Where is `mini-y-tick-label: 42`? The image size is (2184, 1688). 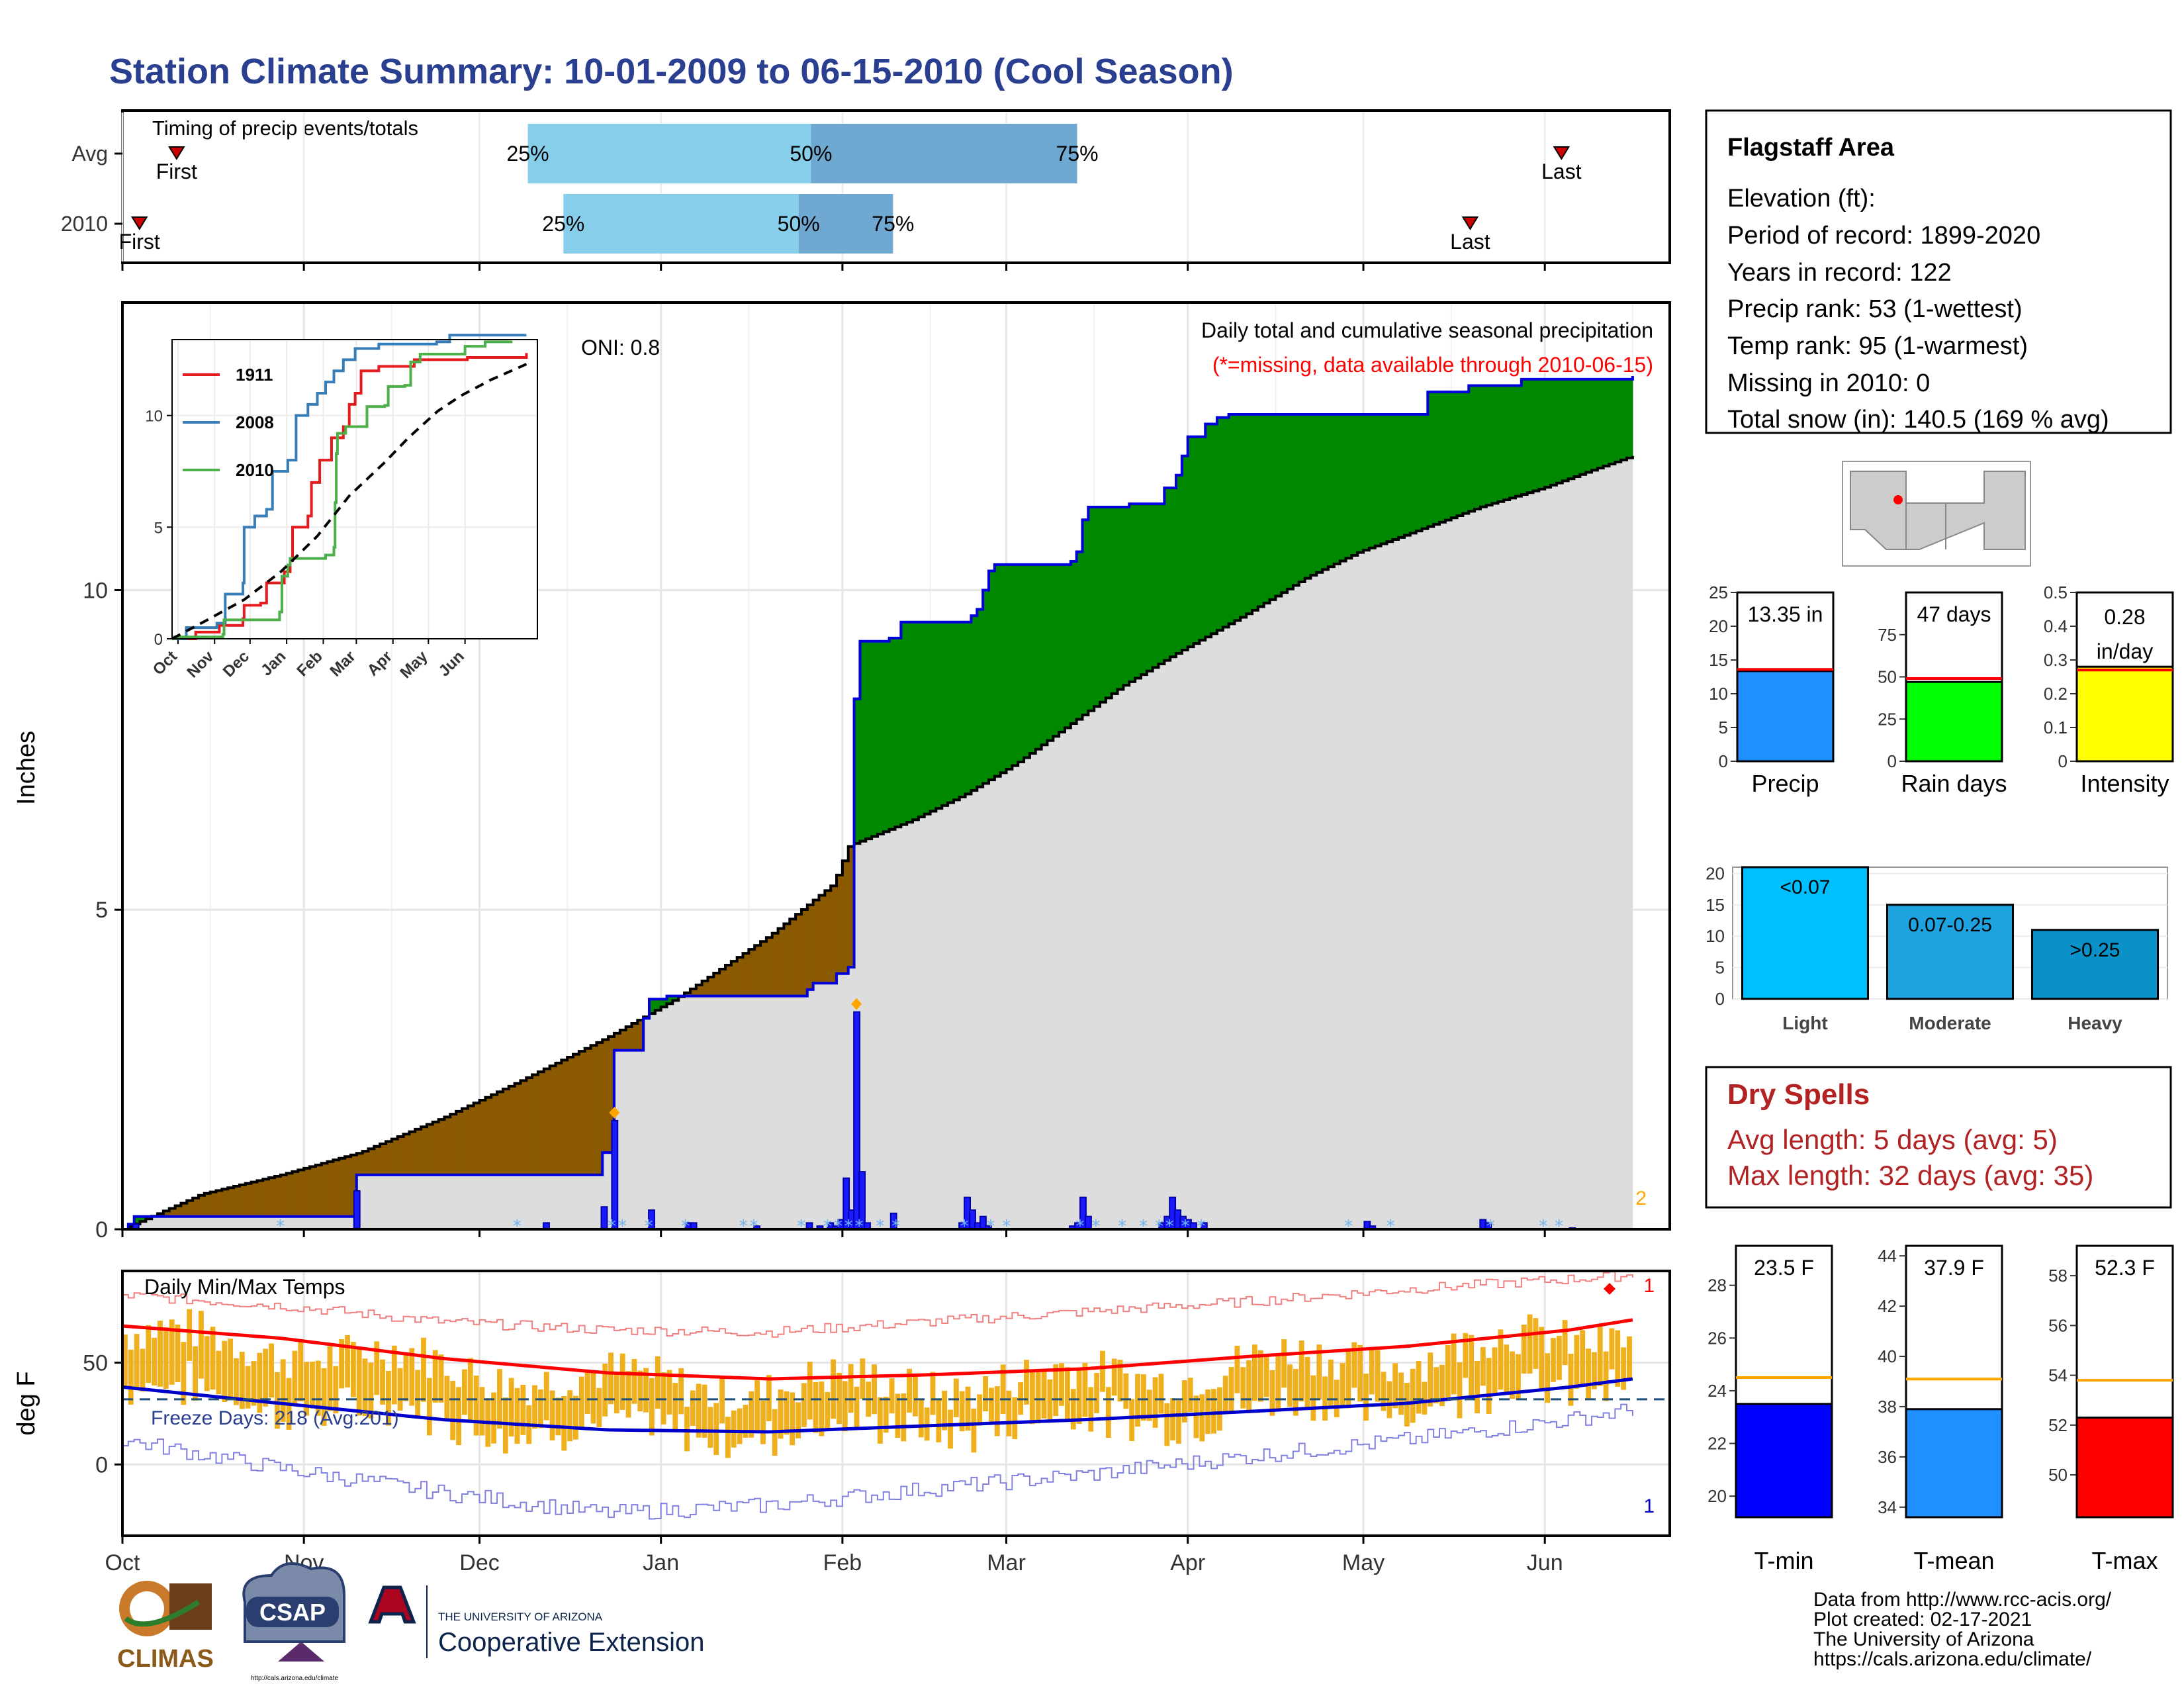 mini-y-tick-label: 42 is located at coordinates (1888, 1306).